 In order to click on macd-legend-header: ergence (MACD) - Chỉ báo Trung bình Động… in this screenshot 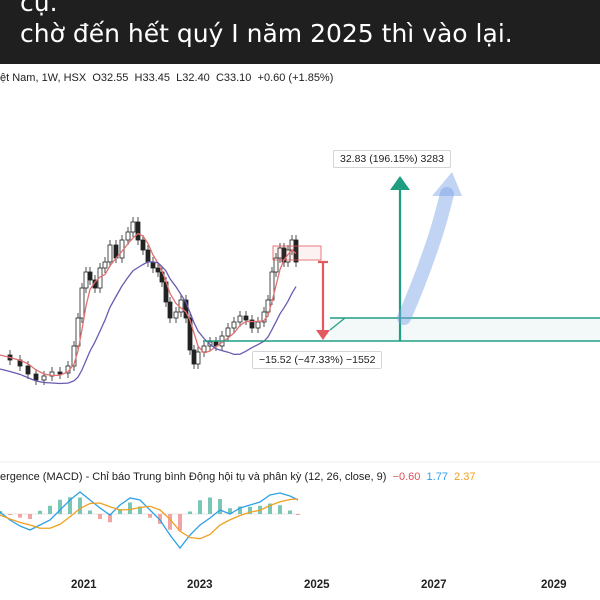, I will do `click(238, 477)`.